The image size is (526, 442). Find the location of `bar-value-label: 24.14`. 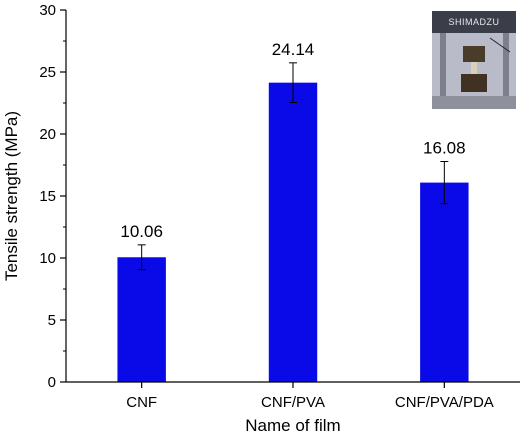

bar-value-label: 24.14 is located at coordinates (293, 49).